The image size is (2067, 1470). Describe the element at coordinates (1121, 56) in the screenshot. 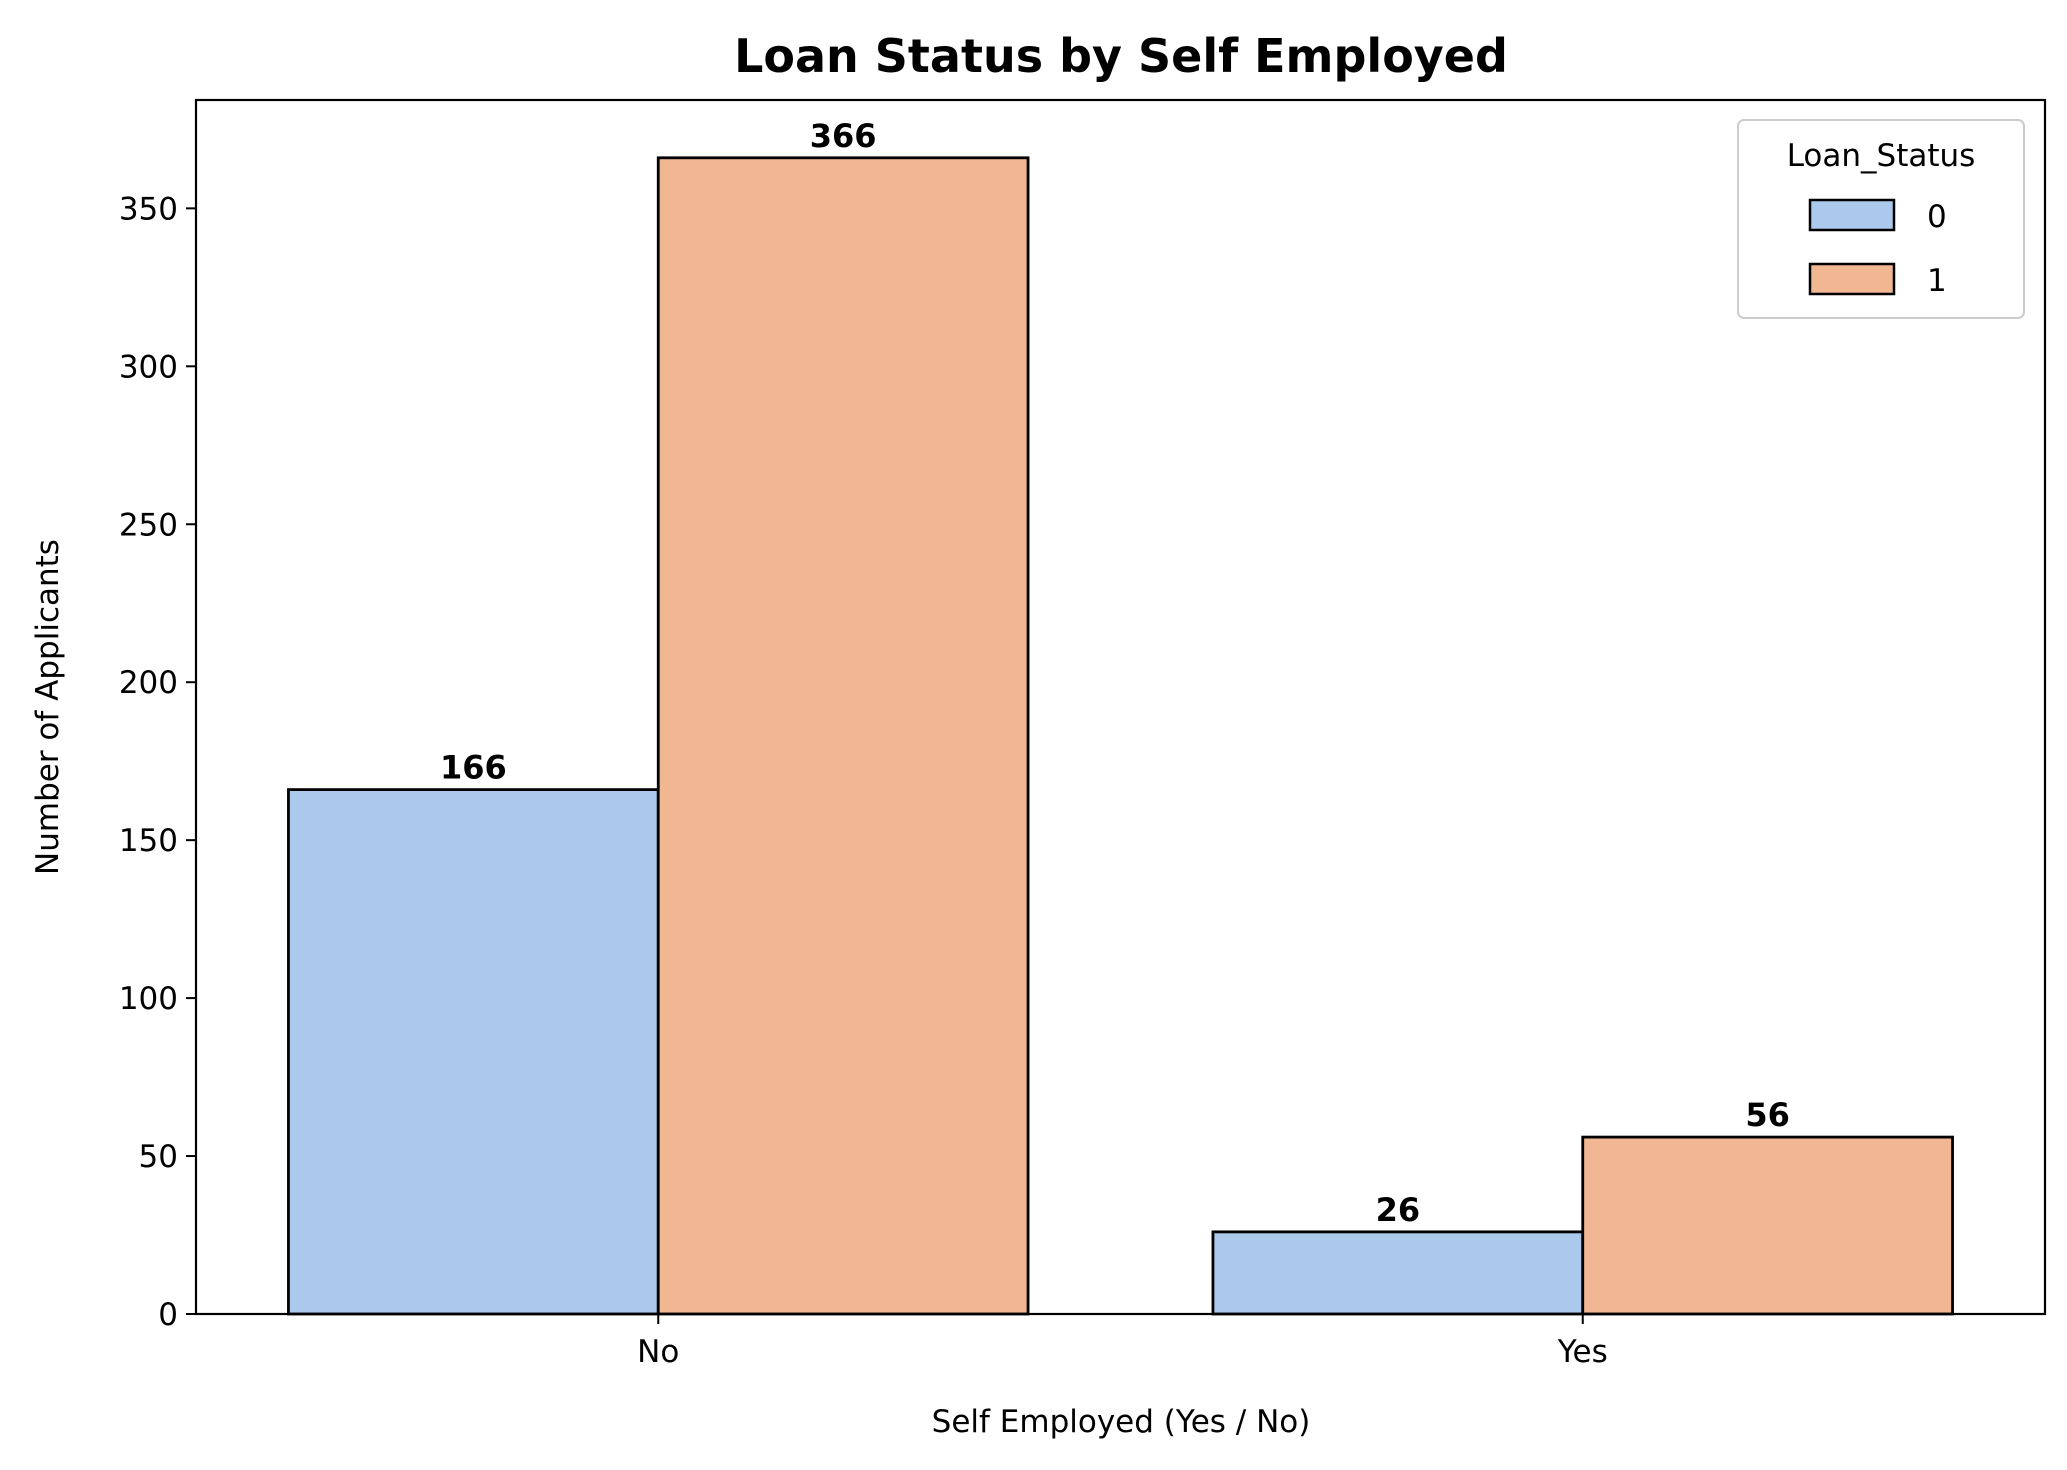

I see `chart-title: Loan Status by Self Employed` at that location.